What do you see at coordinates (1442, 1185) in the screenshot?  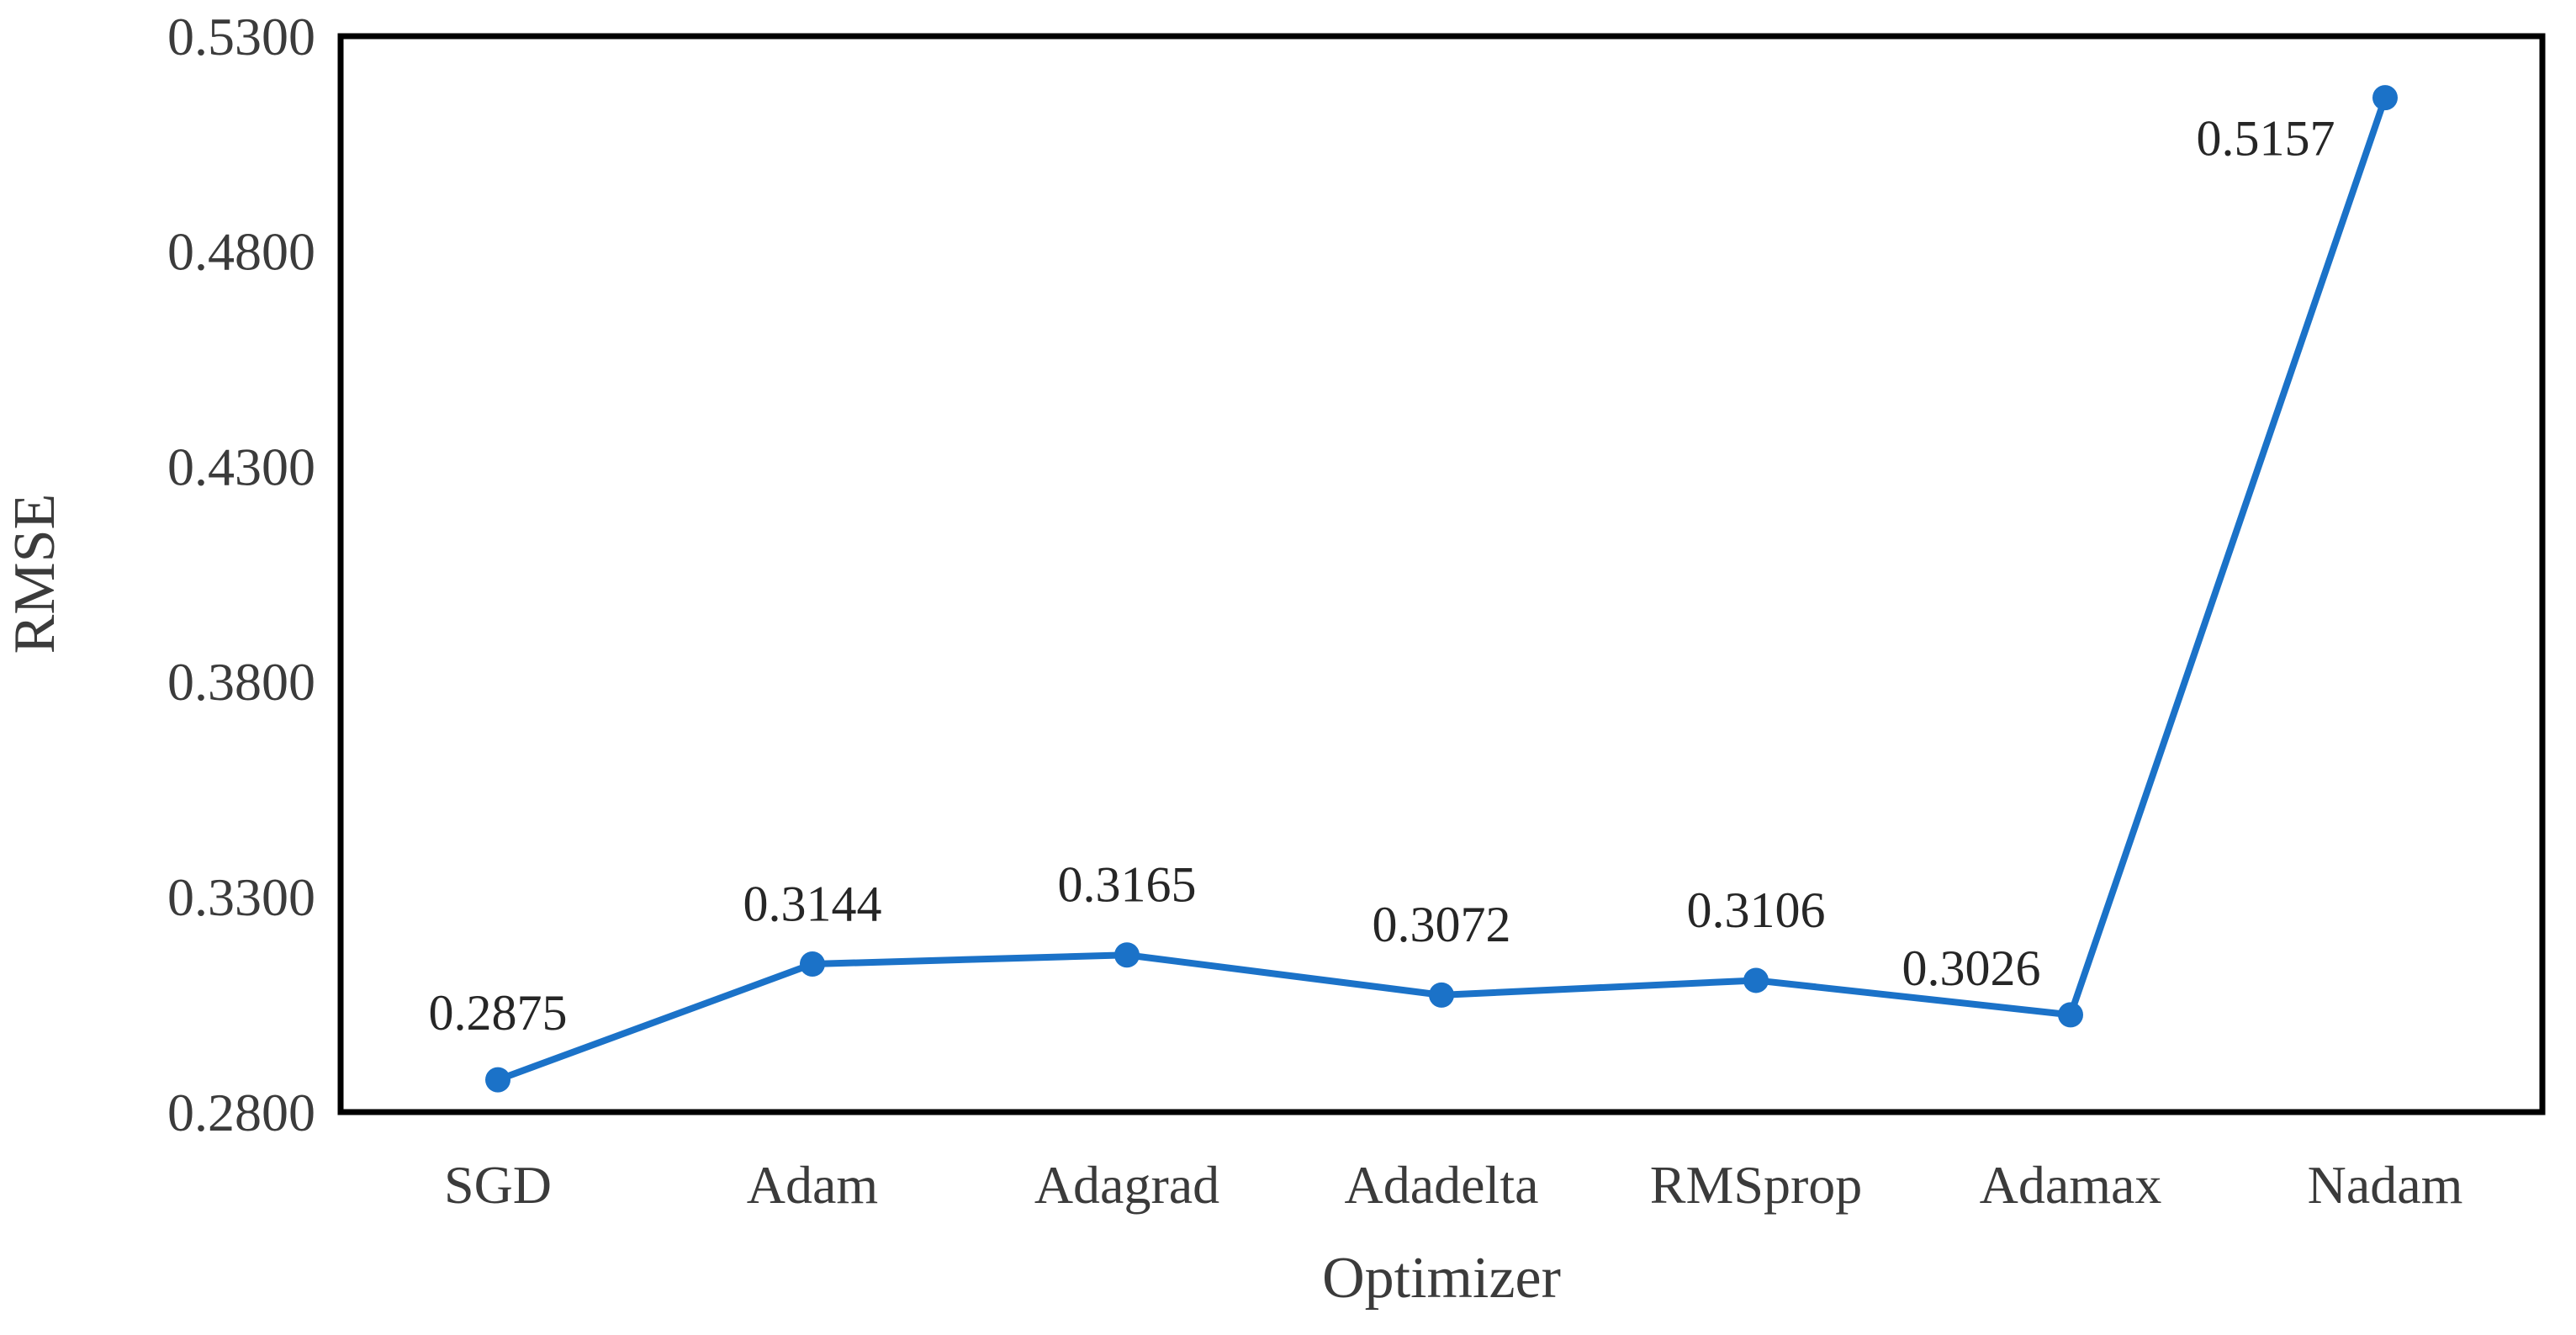 I see `x-category-label: Adadelta` at bounding box center [1442, 1185].